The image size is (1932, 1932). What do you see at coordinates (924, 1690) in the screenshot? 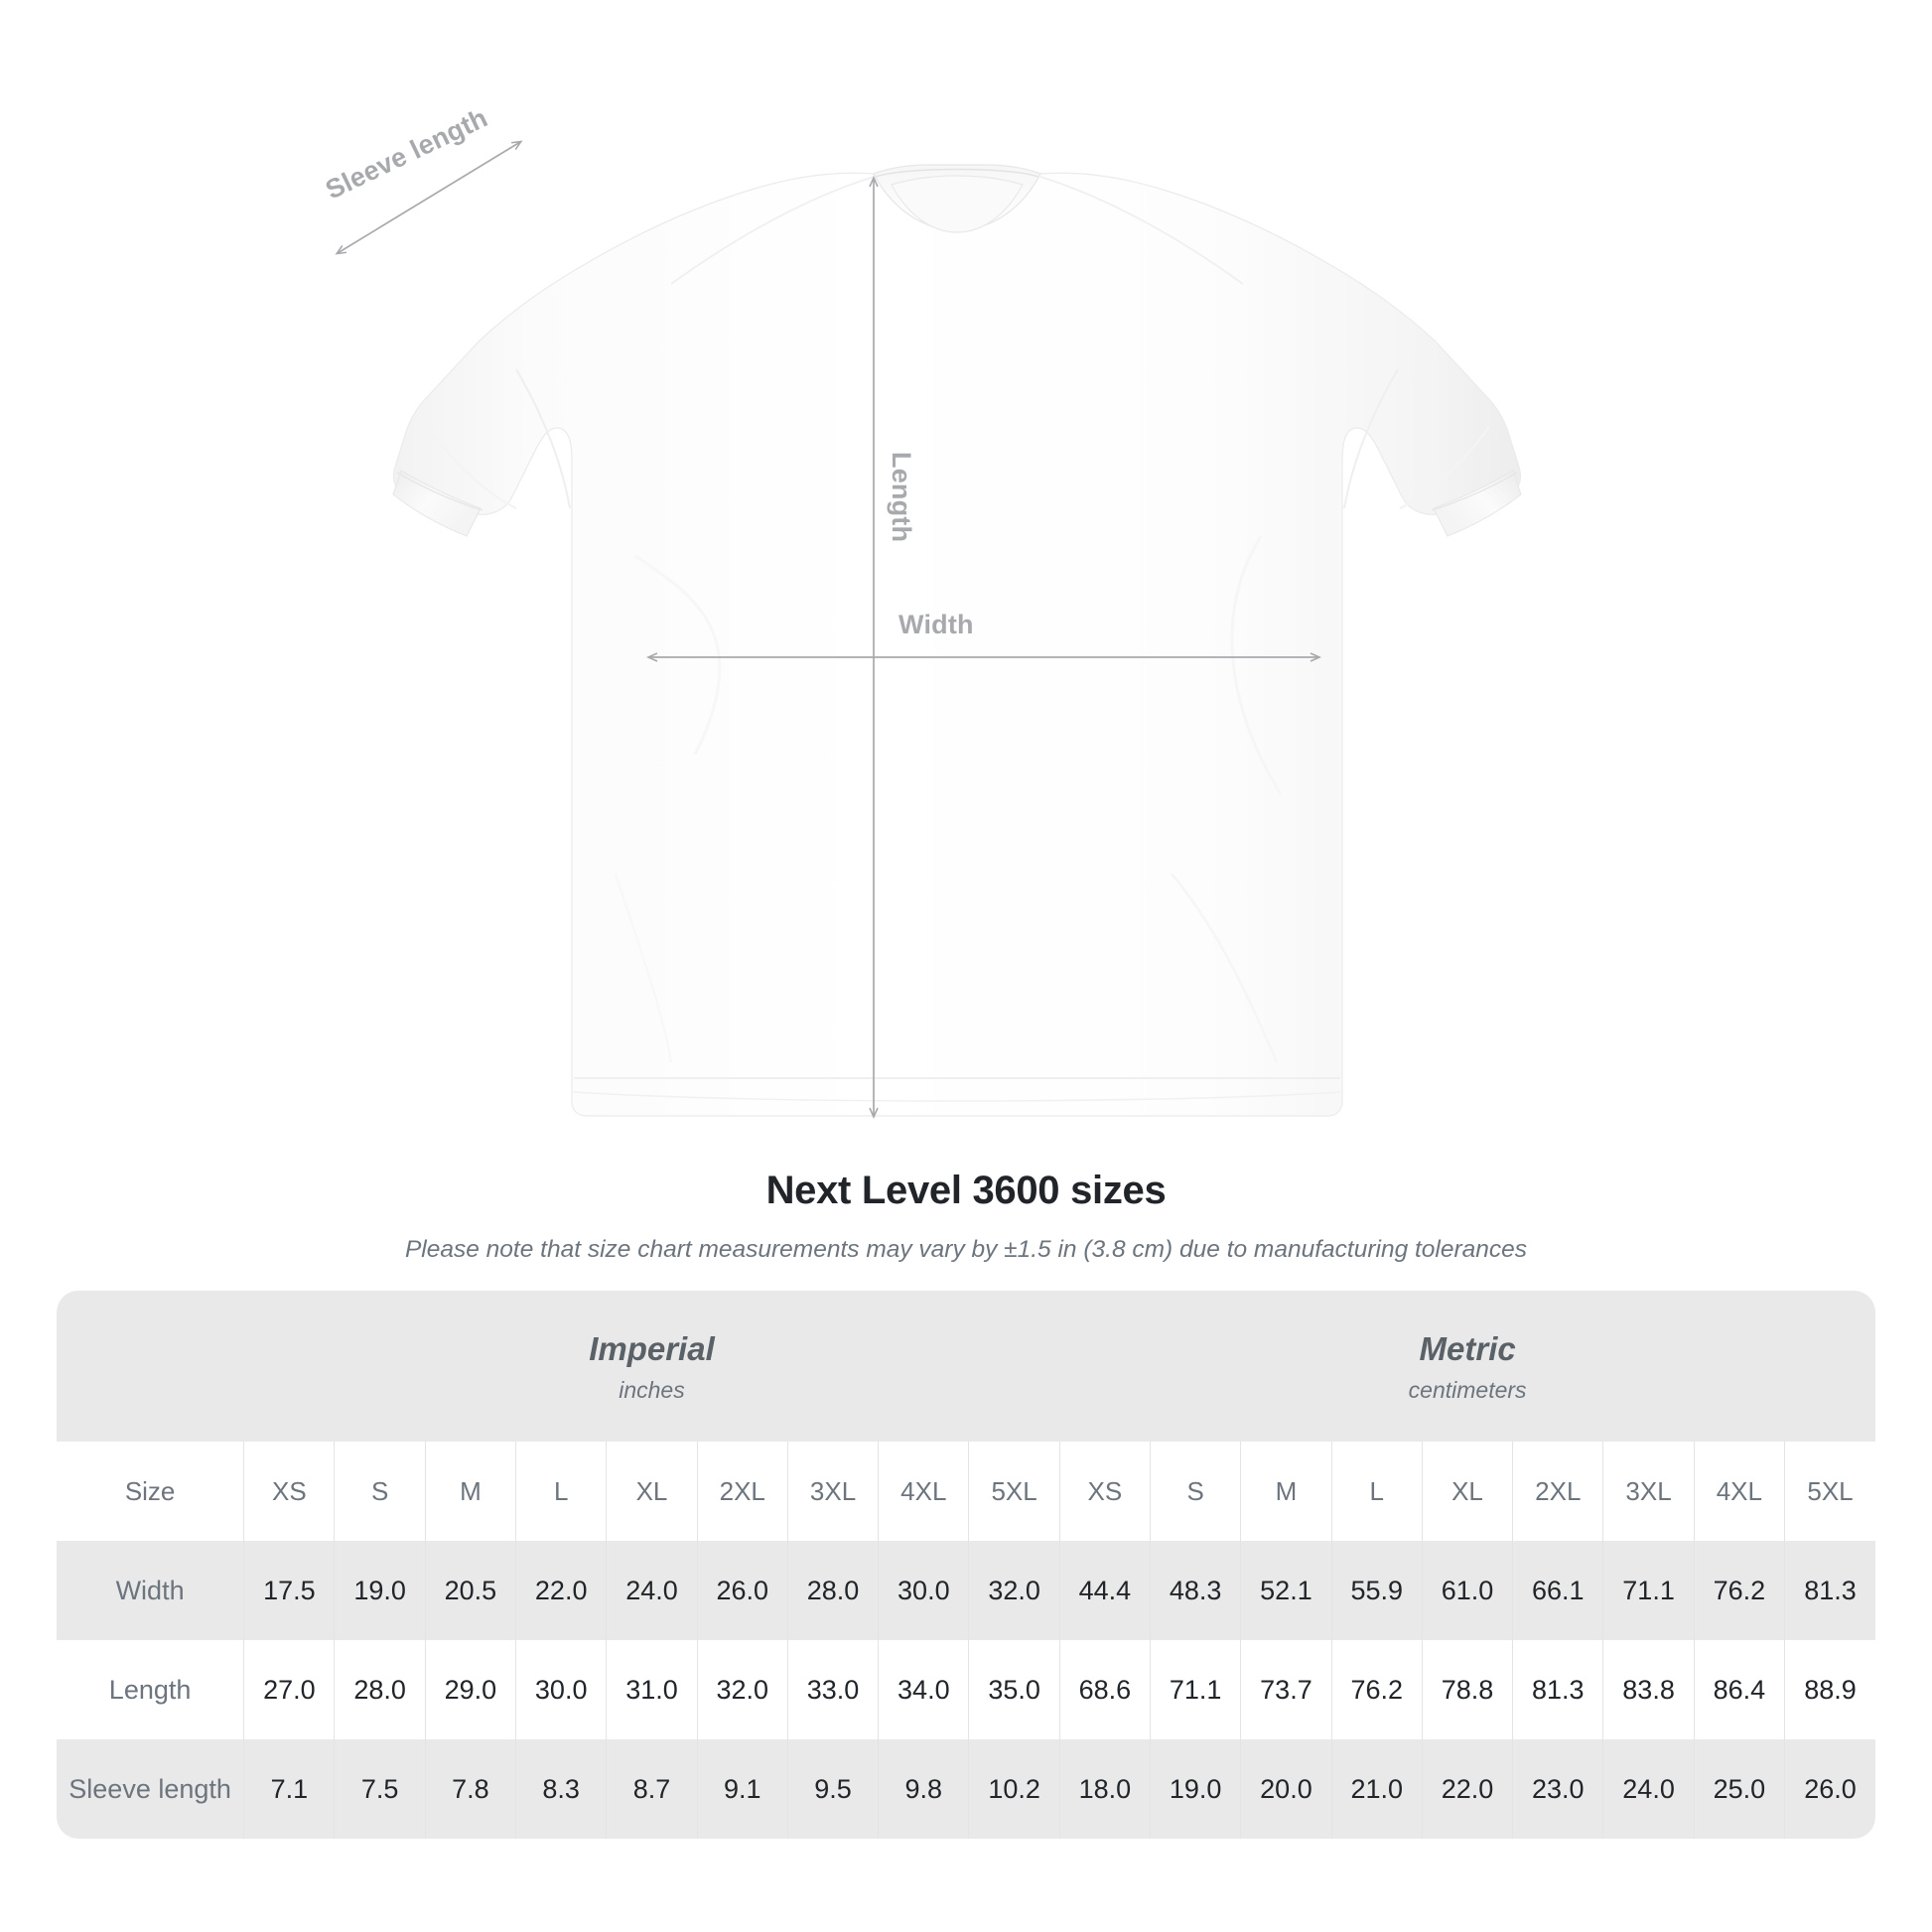
I see `cell-imperial-4xl: 34.0` at bounding box center [924, 1690].